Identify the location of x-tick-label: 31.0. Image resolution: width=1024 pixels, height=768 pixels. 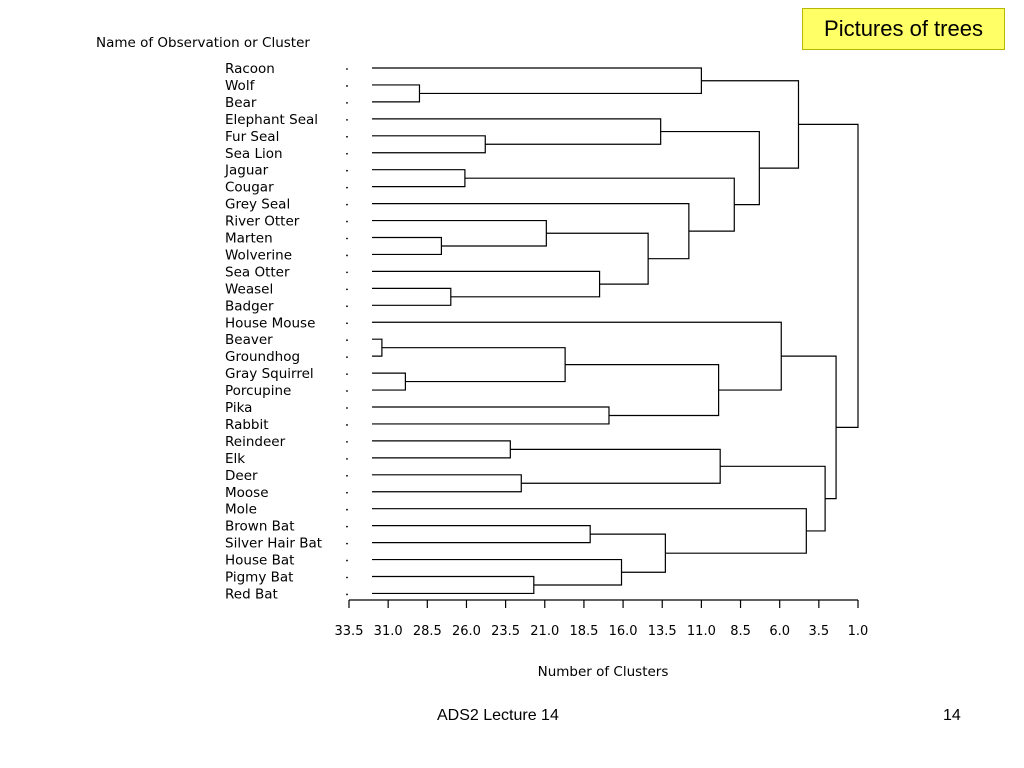
(388, 631).